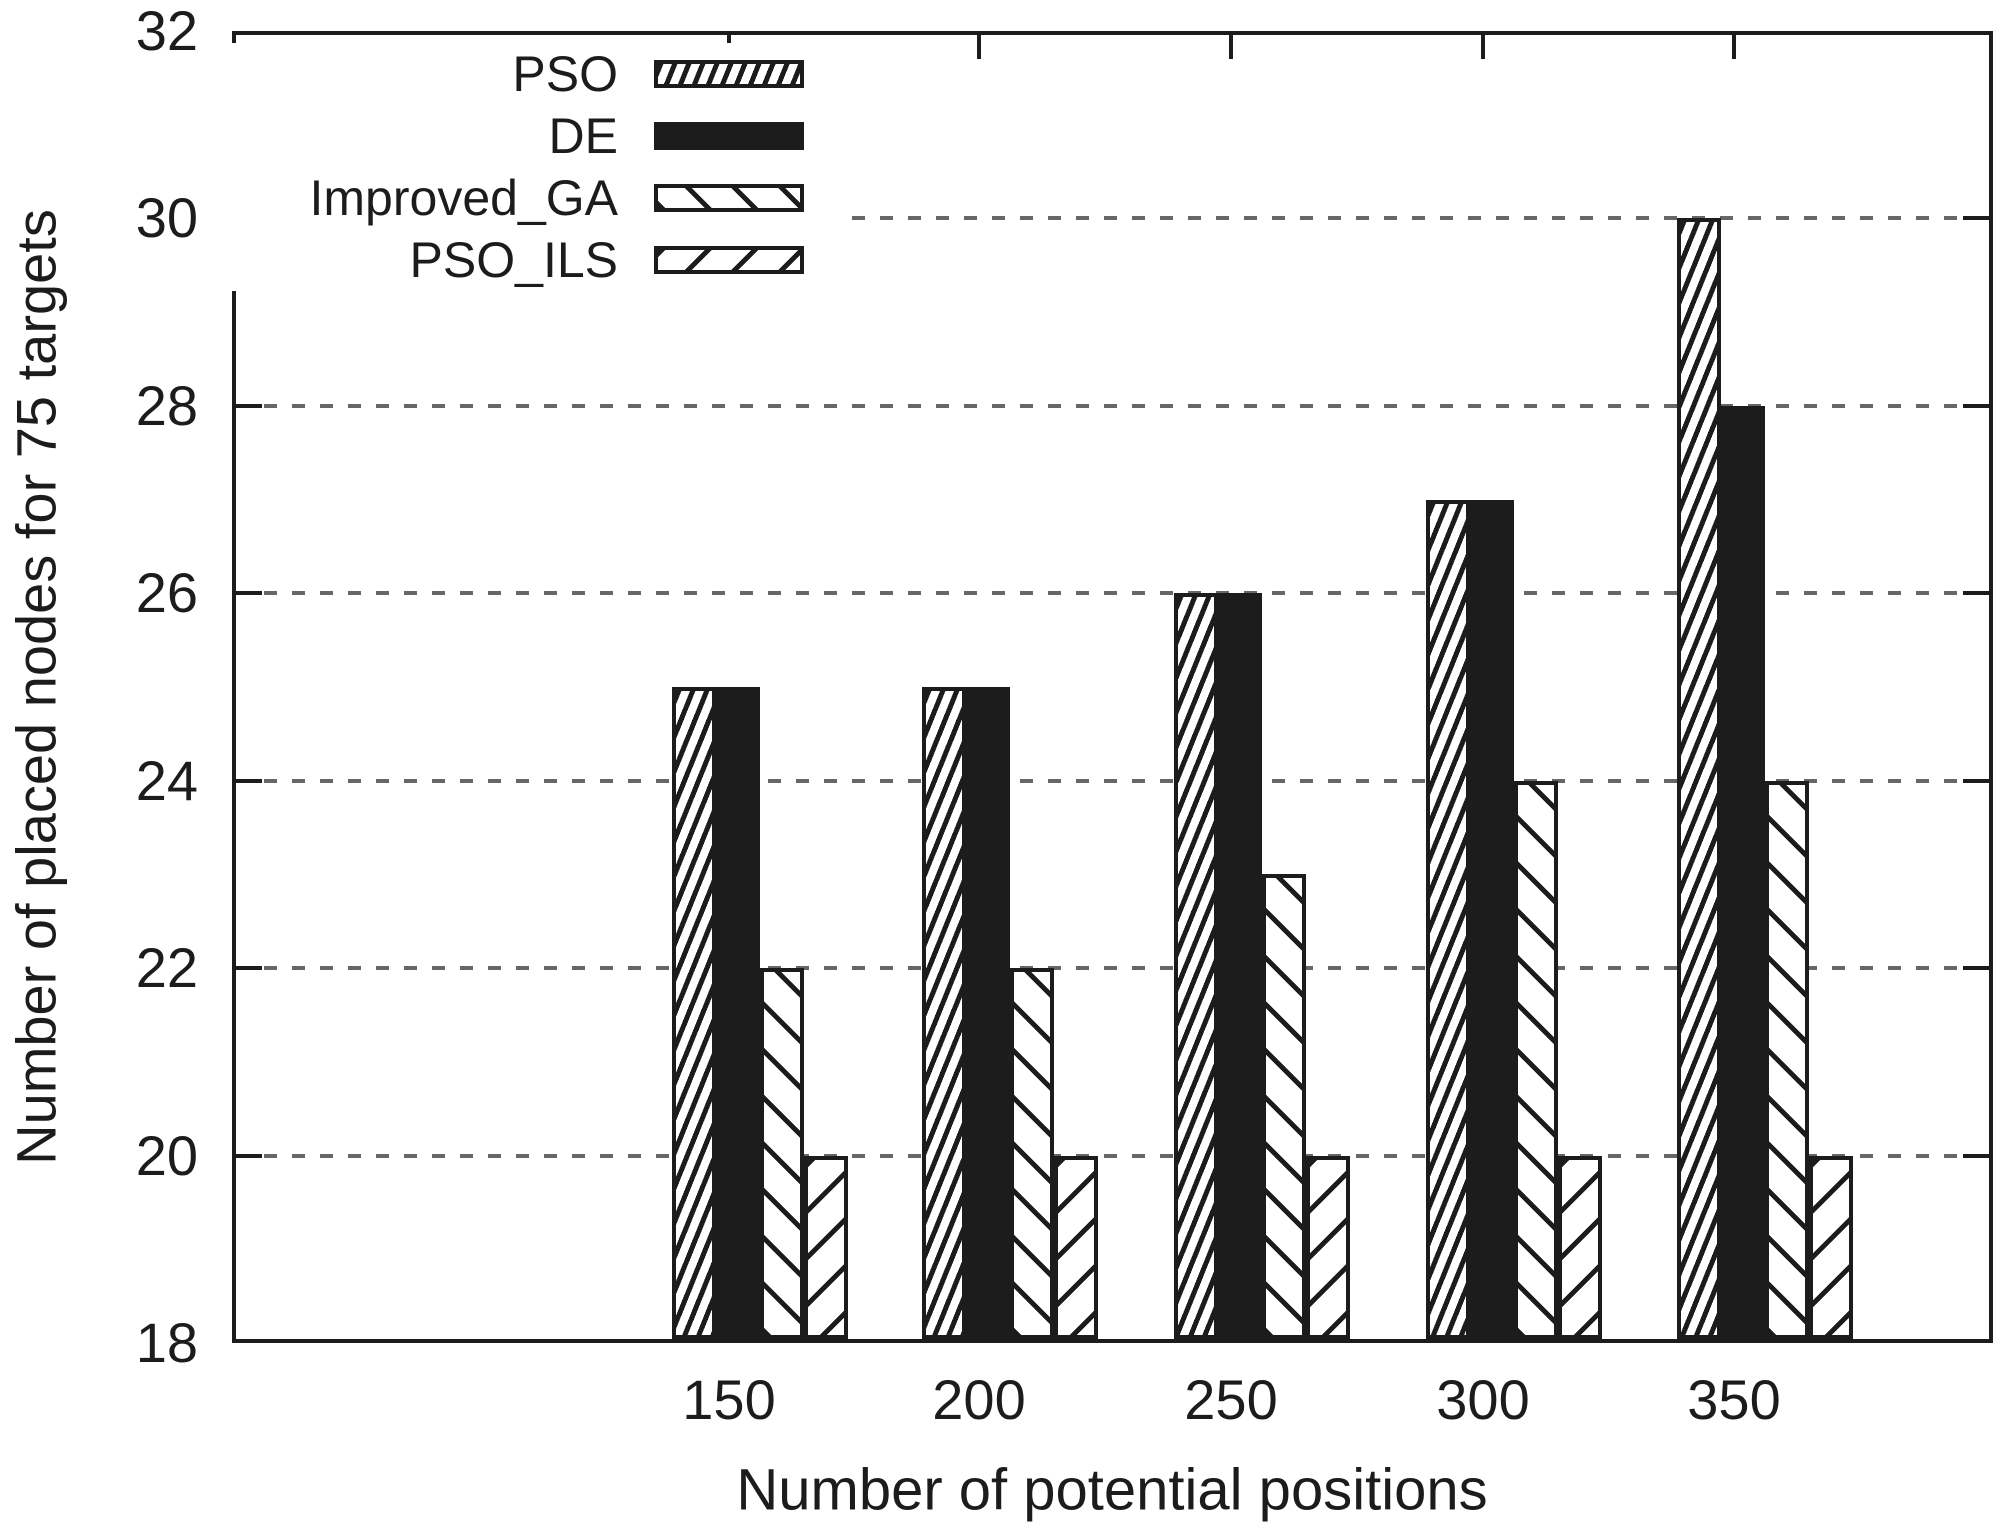 The height and width of the screenshot is (1532, 2001). I want to click on legend: PSO DE Improved_GA PSO_ILS, so click(537, 167).